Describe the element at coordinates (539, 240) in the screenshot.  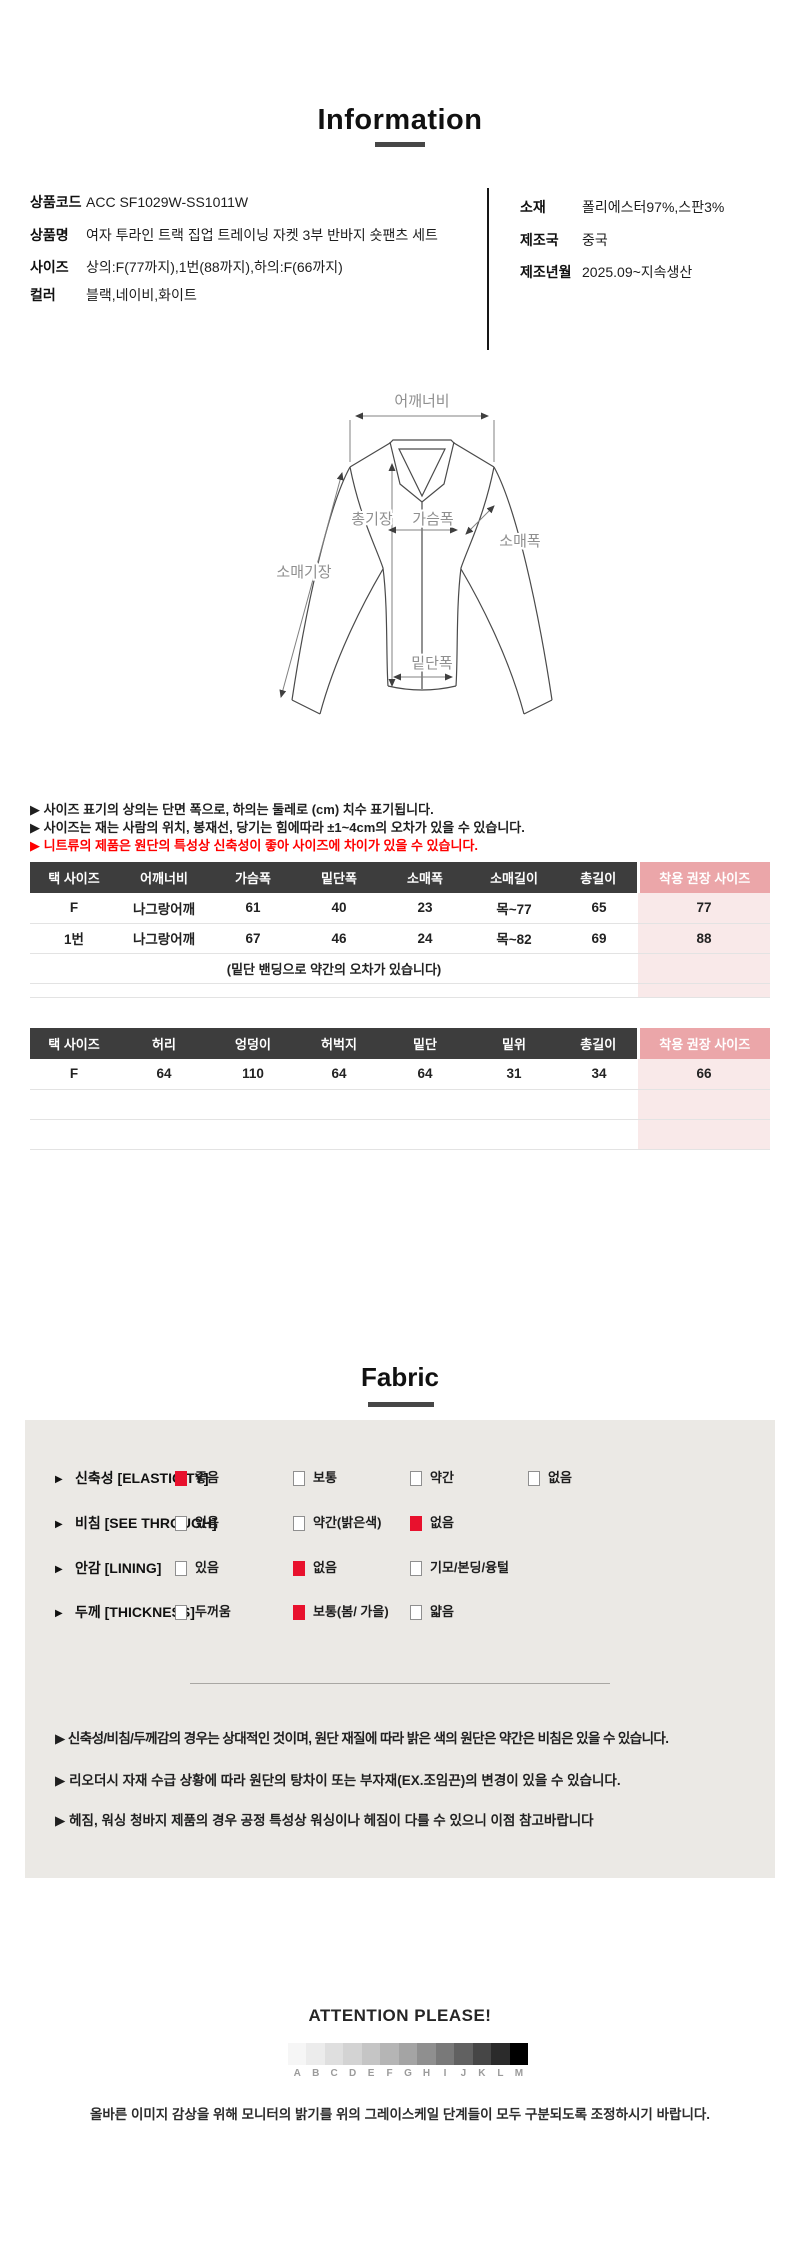
I see `info-label: 제조국` at that location.